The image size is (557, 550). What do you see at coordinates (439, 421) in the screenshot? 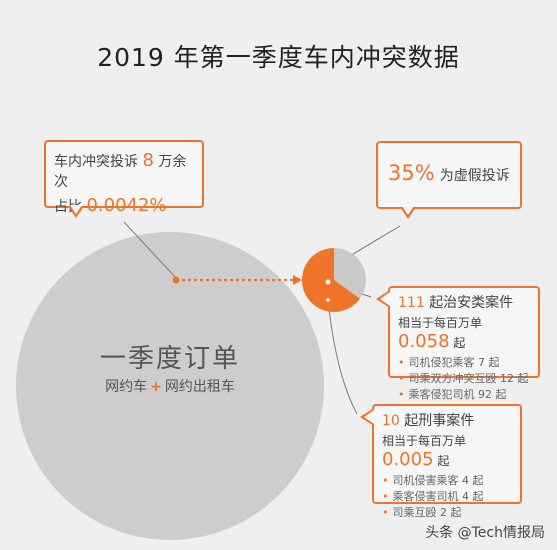
I see `criminal-label: 起刑事案件` at bounding box center [439, 421].